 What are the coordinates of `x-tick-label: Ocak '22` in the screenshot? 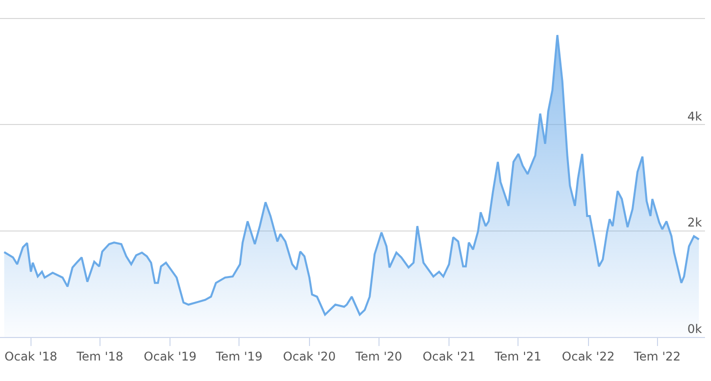 It's located at (588, 356).